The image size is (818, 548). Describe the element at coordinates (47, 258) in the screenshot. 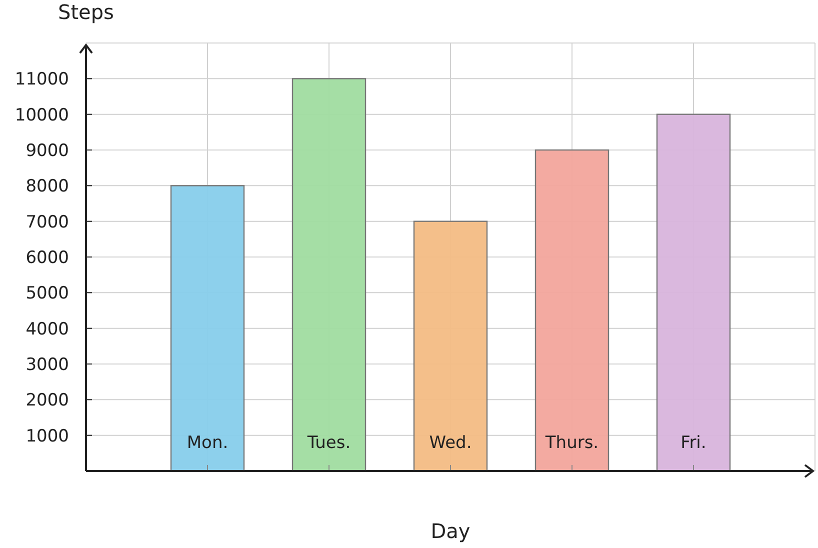

I see `y-tick-label: 6000` at that location.